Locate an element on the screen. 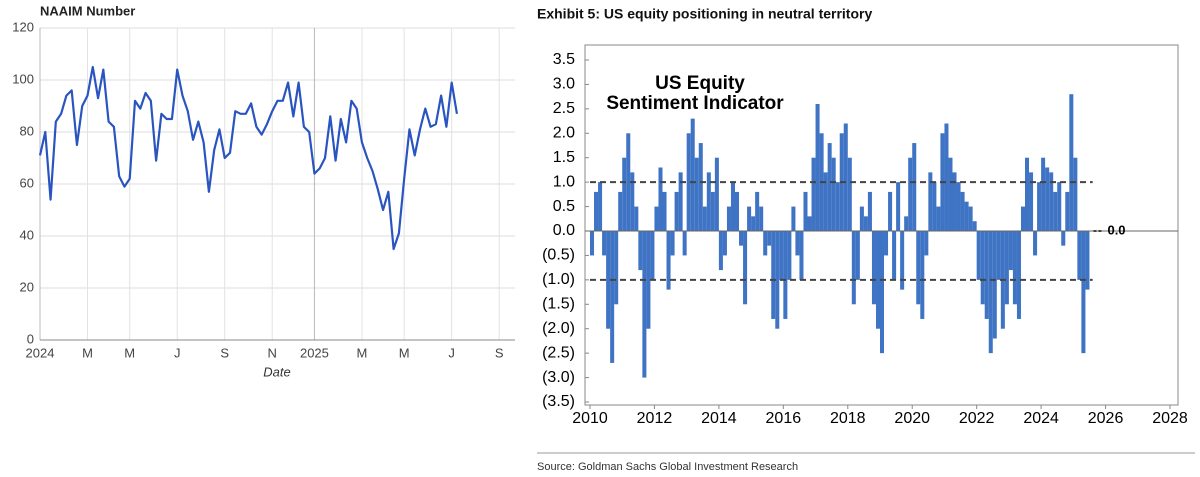 This screenshot has height=477, width=1200. y-tick-label: 2.0 is located at coordinates (564, 133).